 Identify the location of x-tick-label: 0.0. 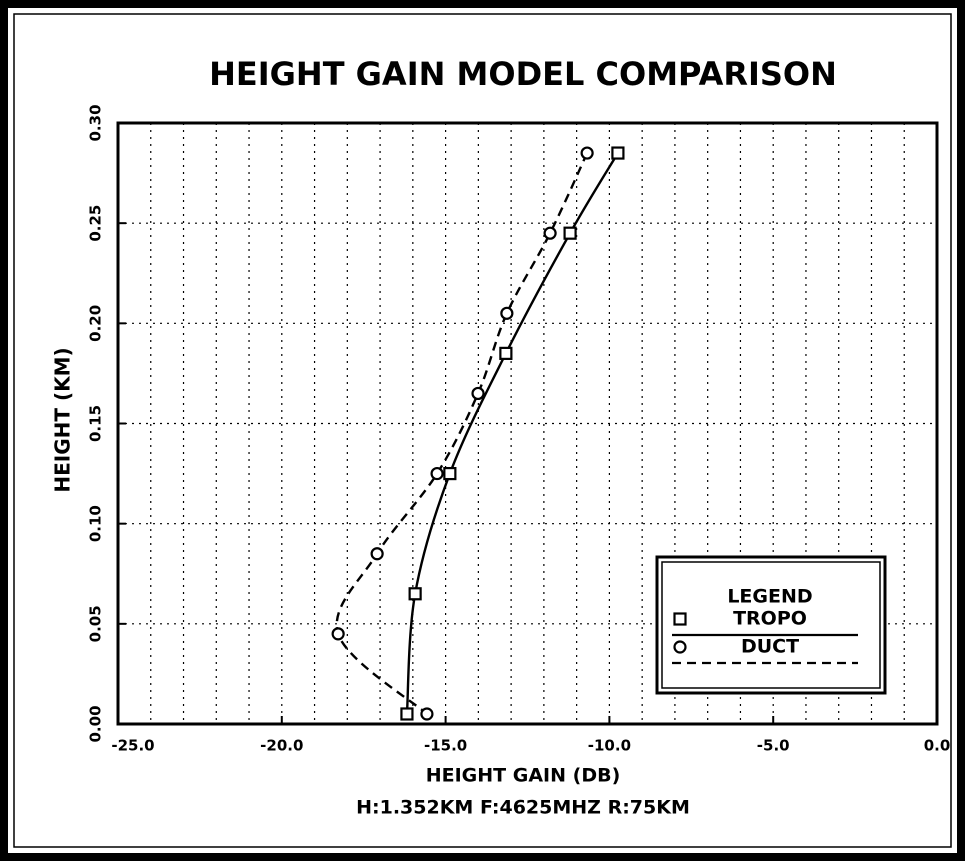
(937, 746).